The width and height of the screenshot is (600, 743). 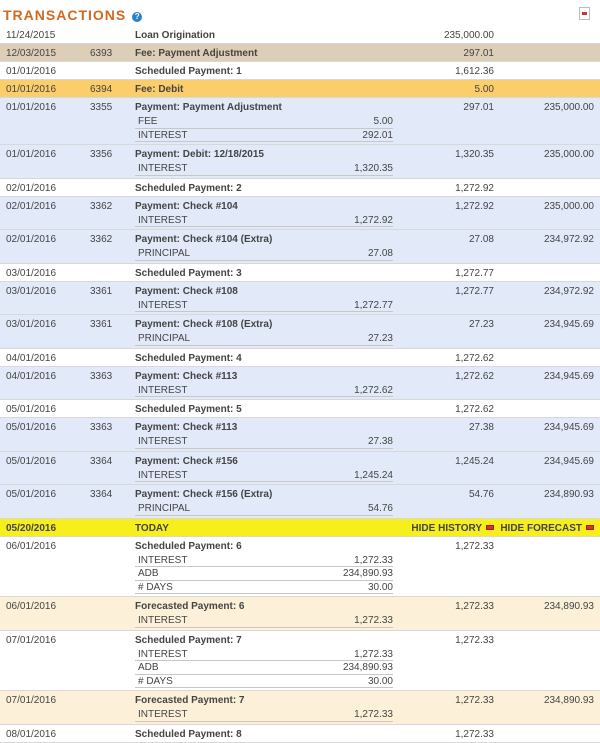 What do you see at coordinates (264, 339) in the screenshot?
I see `breakdown-line: PRINCIPAL 27.23` at bounding box center [264, 339].